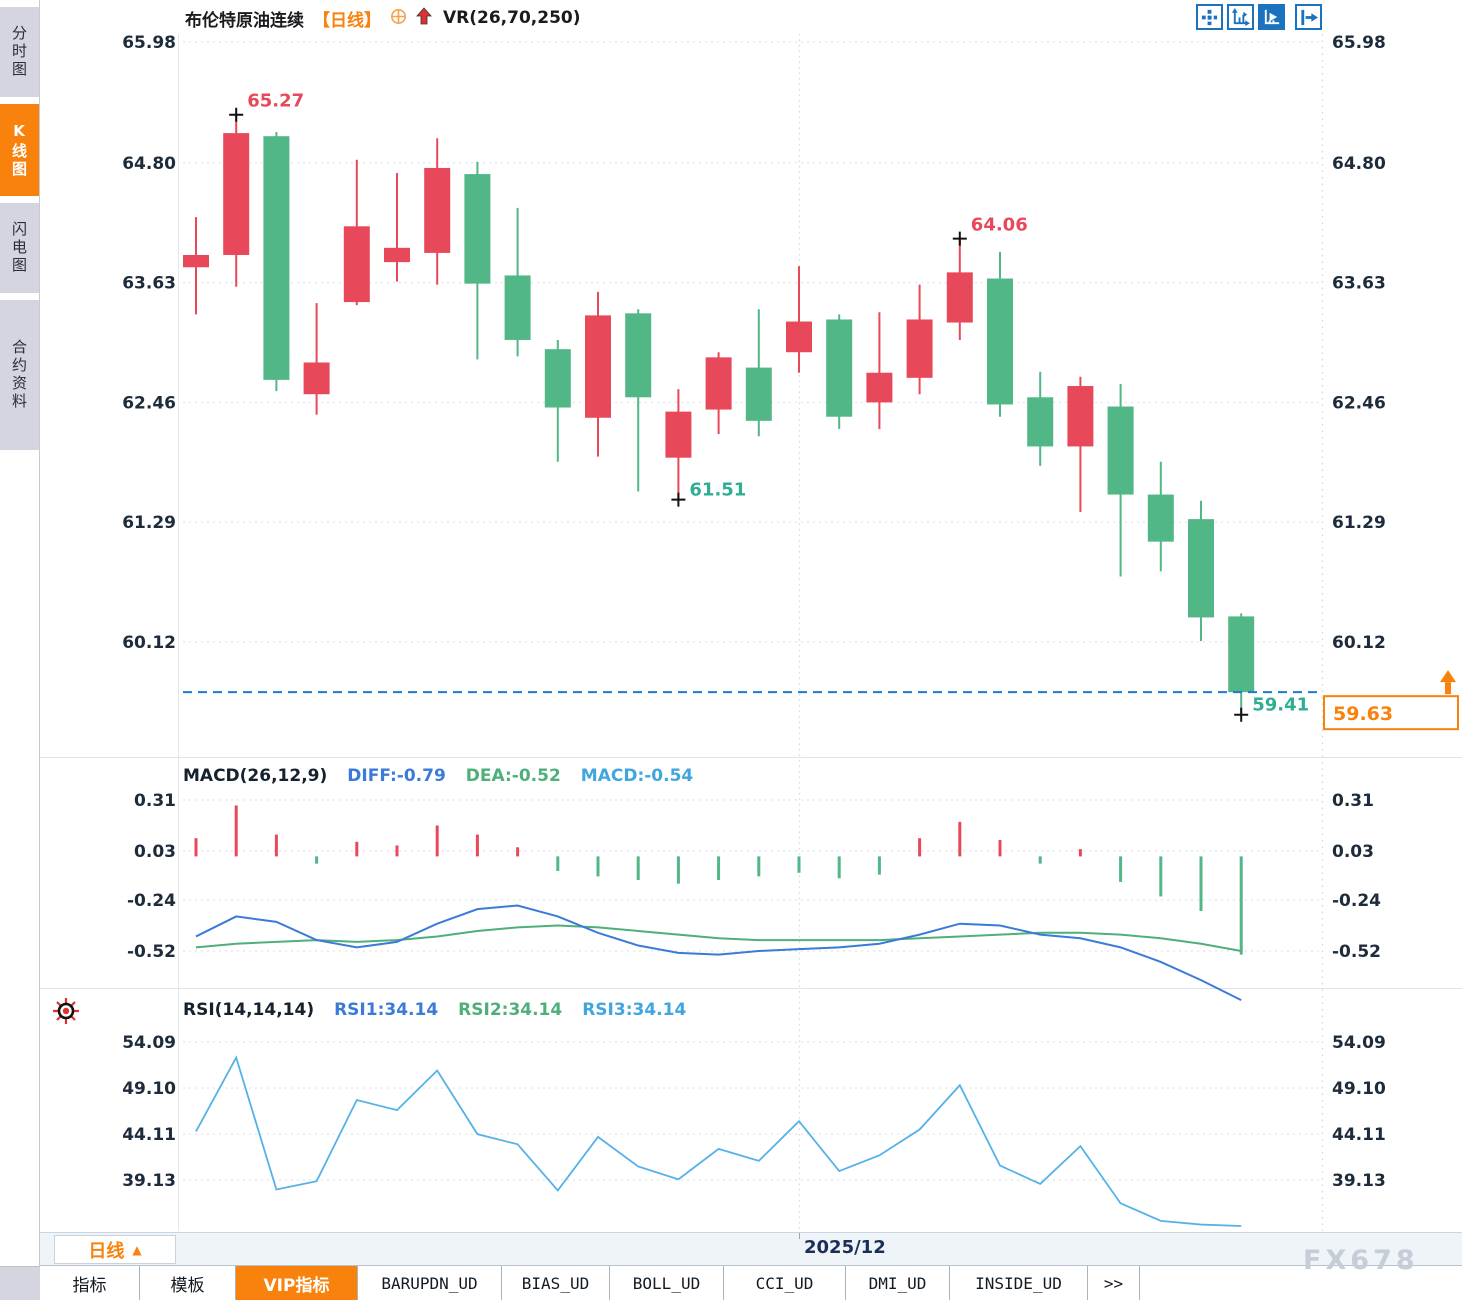 The height and width of the screenshot is (1300, 1462). What do you see at coordinates (398, 18) in the screenshot?
I see `target-circle-icon` at bounding box center [398, 18].